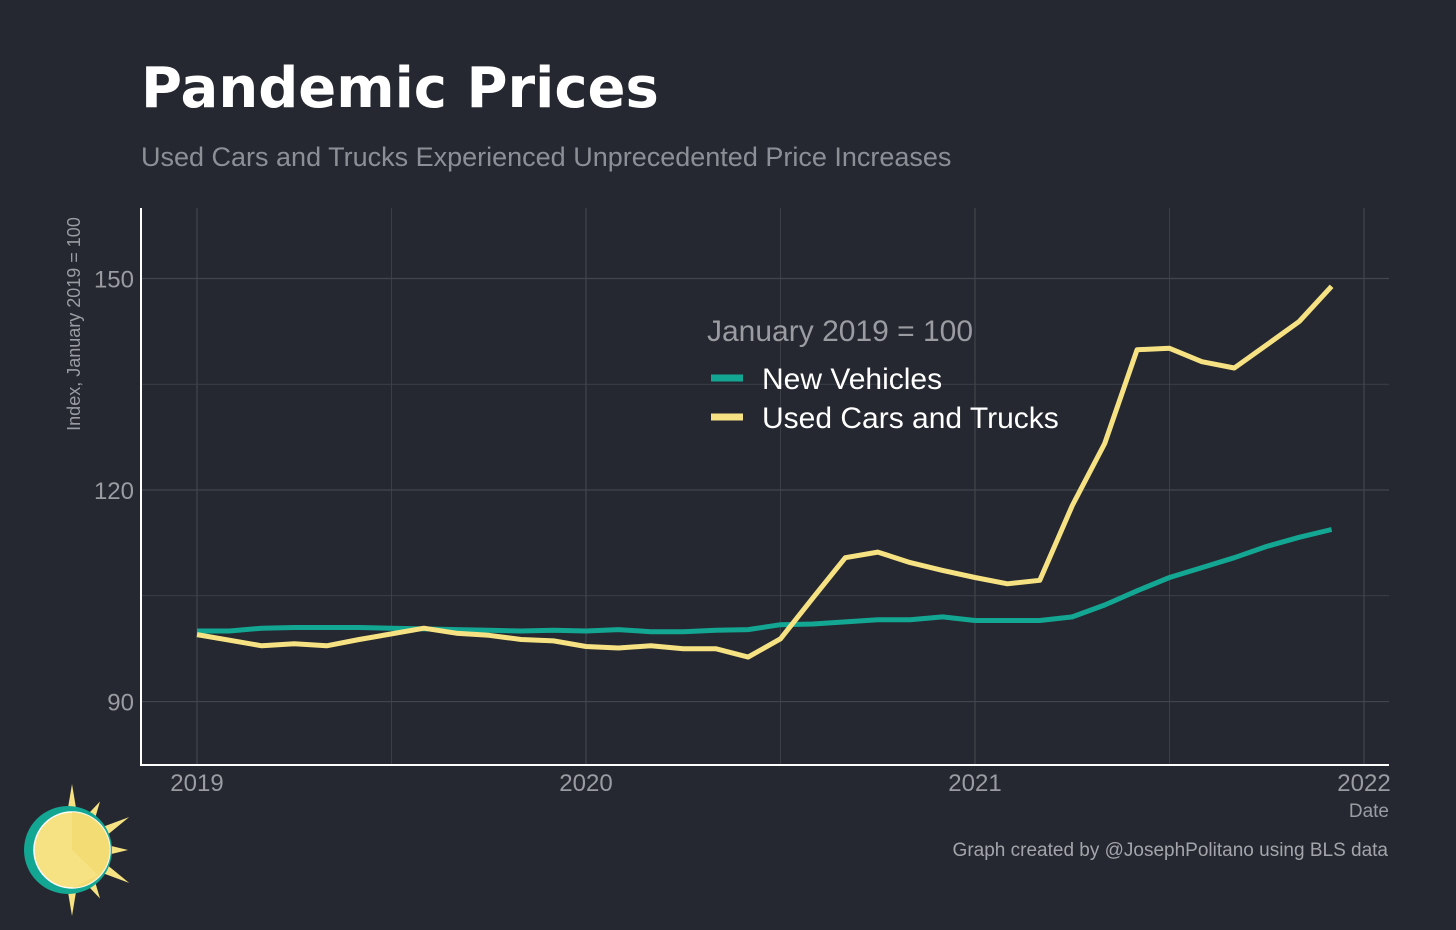  What do you see at coordinates (91, 850) in the screenshot?
I see `sun-shade-icon` at bounding box center [91, 850].